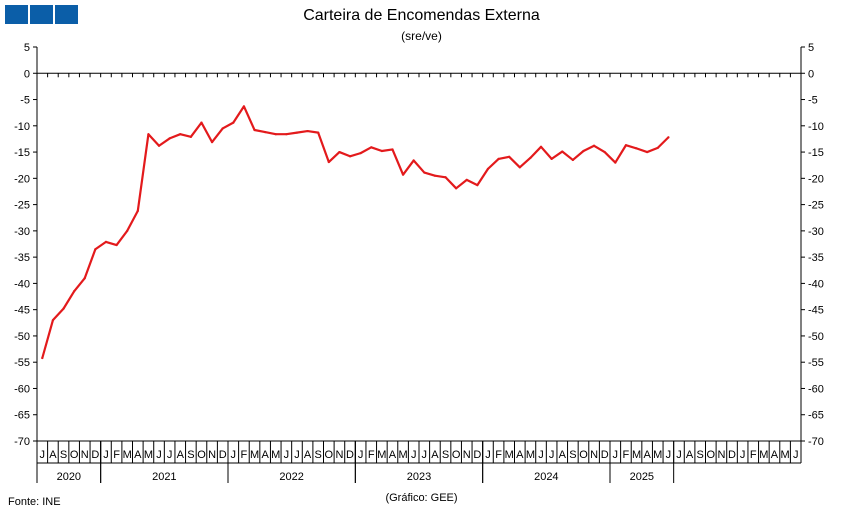  I want to click on x-tick-label-month: S, so click(445, 455).